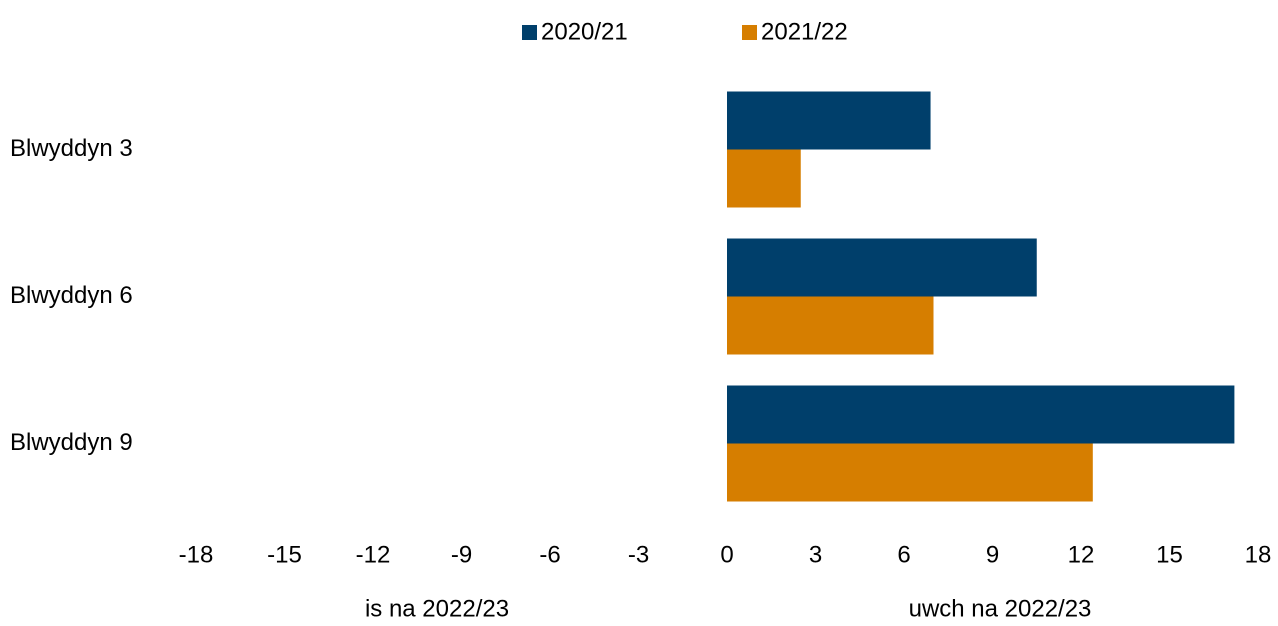 This screenshot has height=626, width=1278. I want to click on x-tick-label: -3, so click(638, 554).